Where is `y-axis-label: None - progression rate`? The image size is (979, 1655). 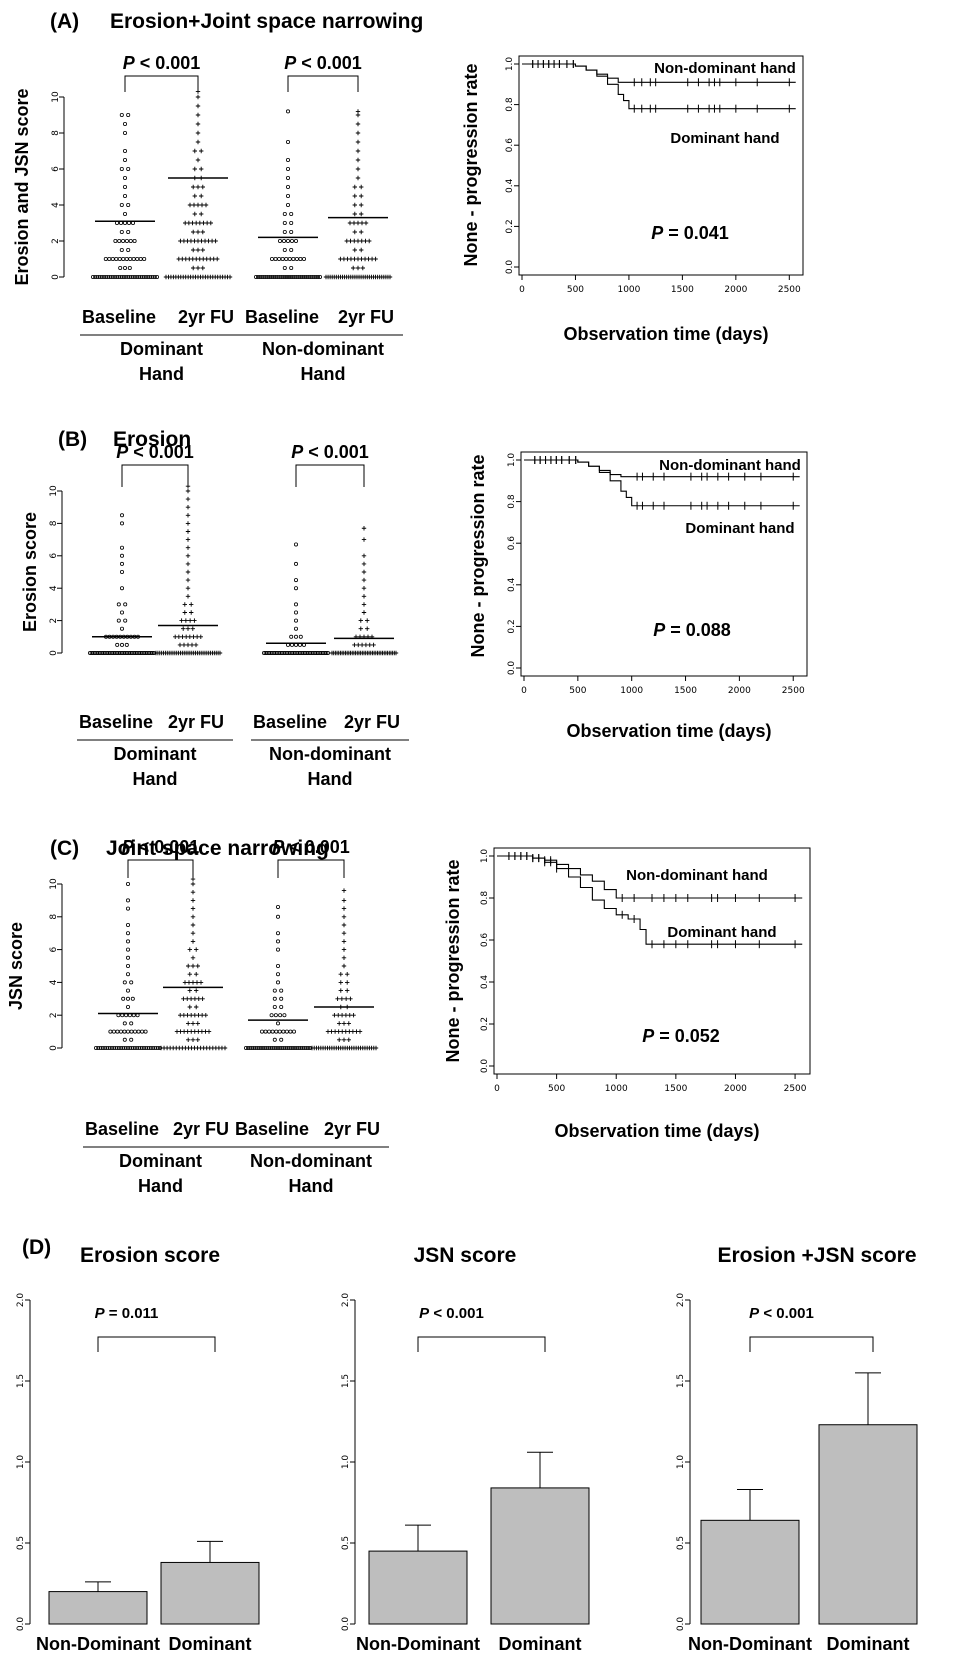 y-axis-label: None - progression rate is located at coordinates (453, 960).